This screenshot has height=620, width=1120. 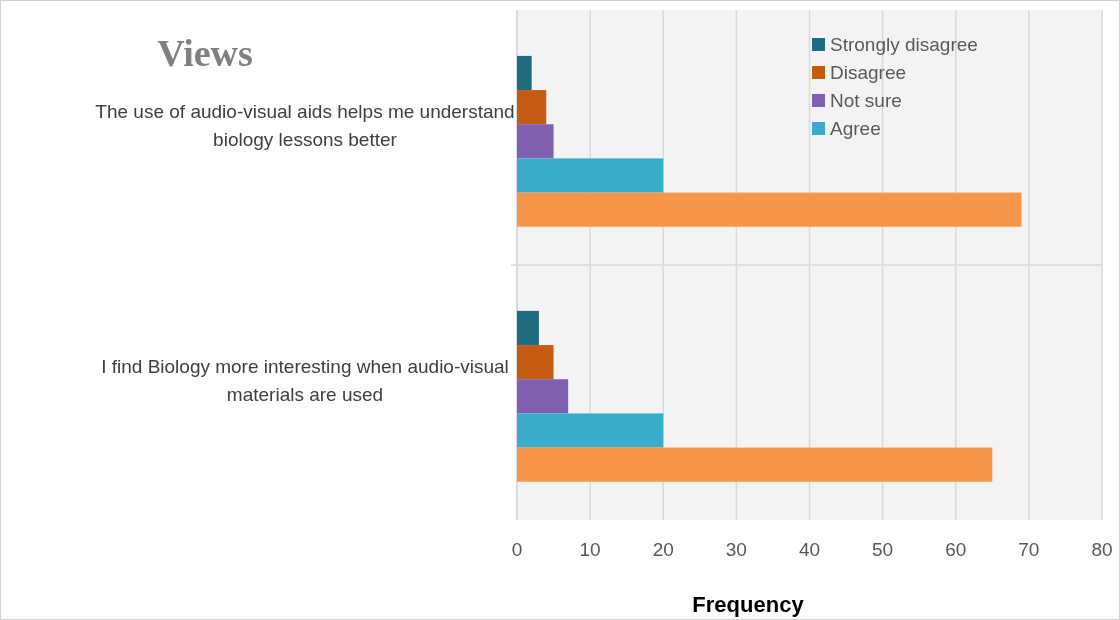 I want to click on legend-label: Strongly disagree, so click(x=904, y=44).